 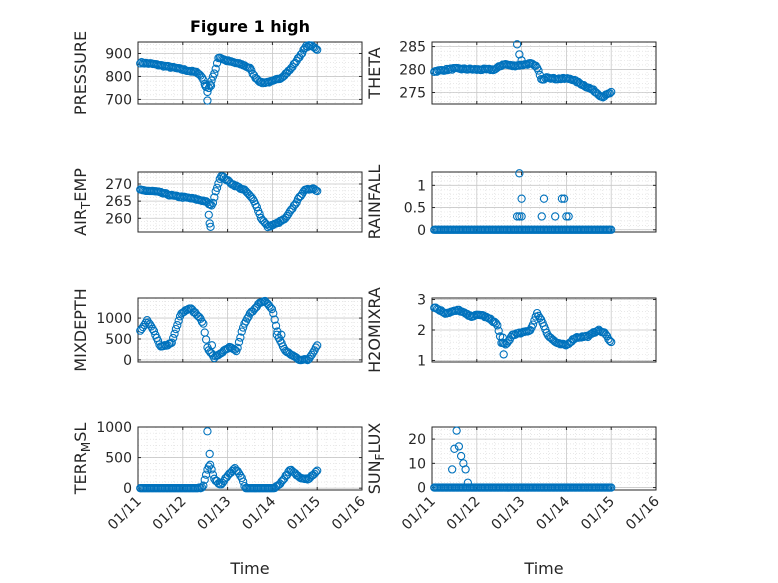 I want to click on subplot-pressure: 700 800 900 PRESSURE Figure 1 high, so click(x=217, y=66).